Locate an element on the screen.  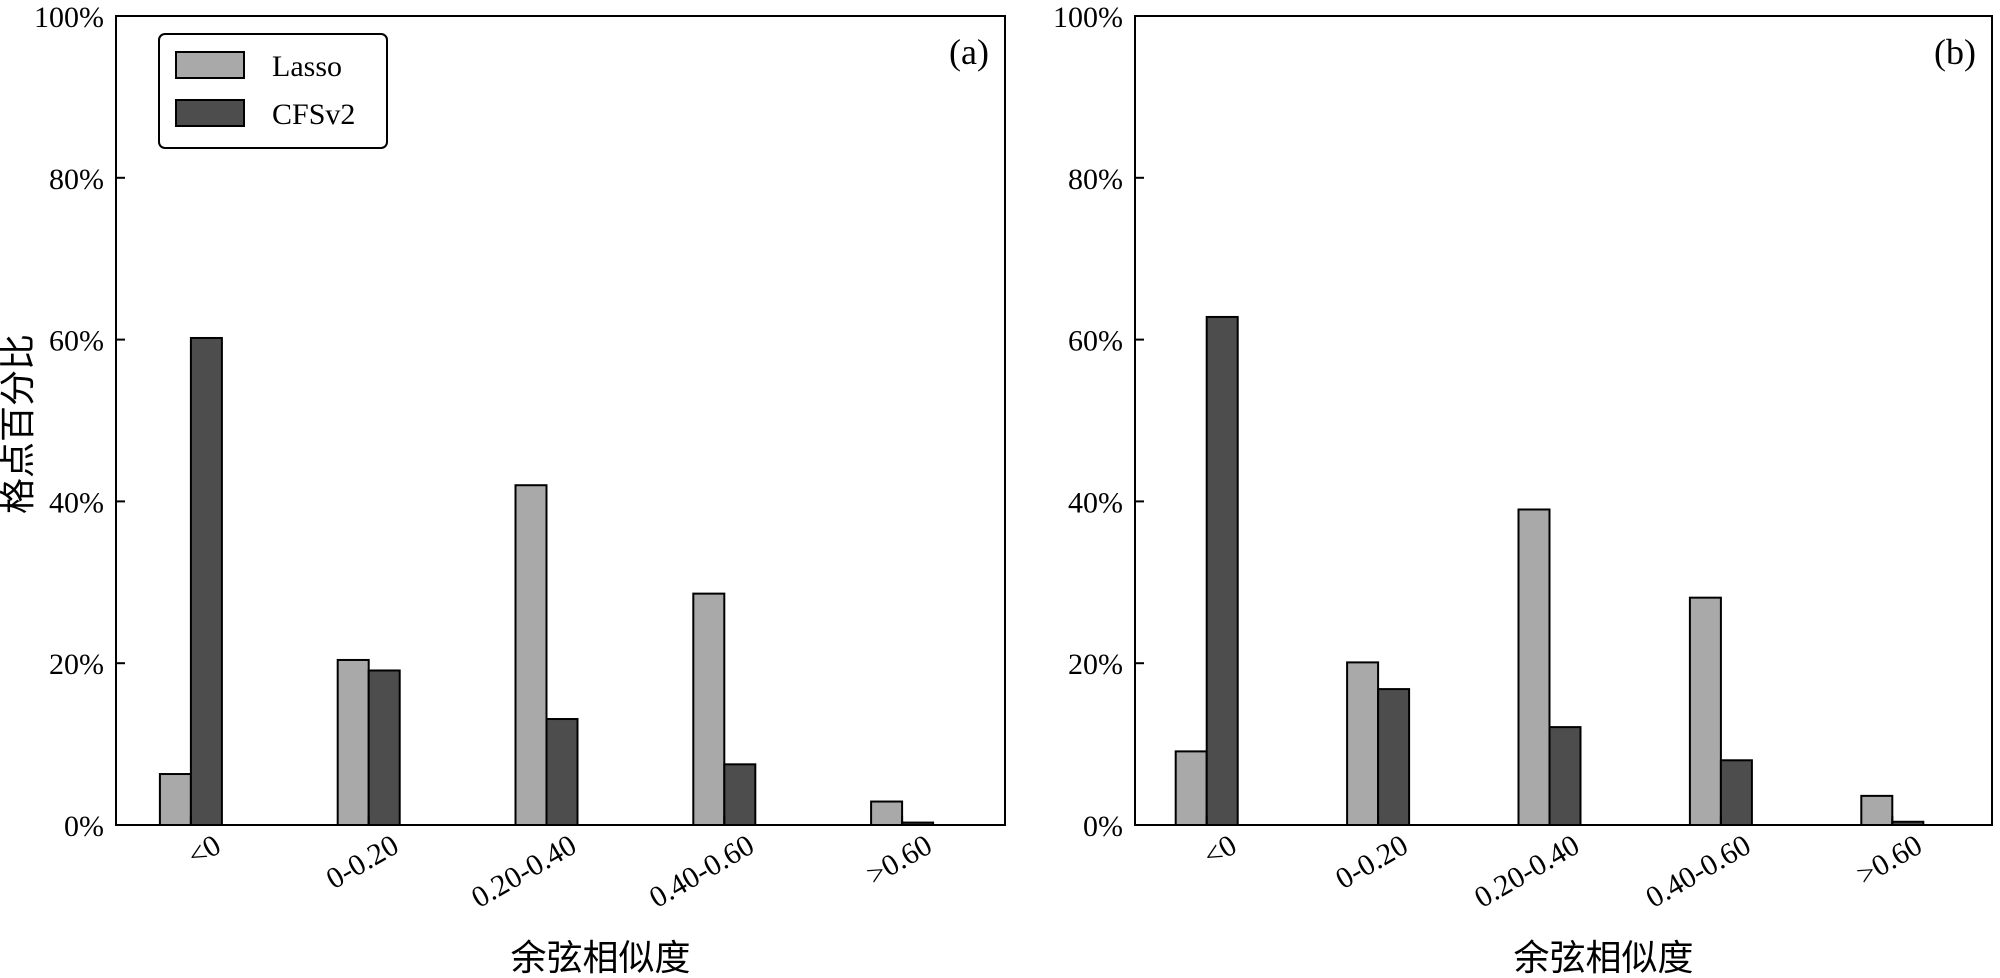
panel-label: (a) is located at coordinates (969, 52).